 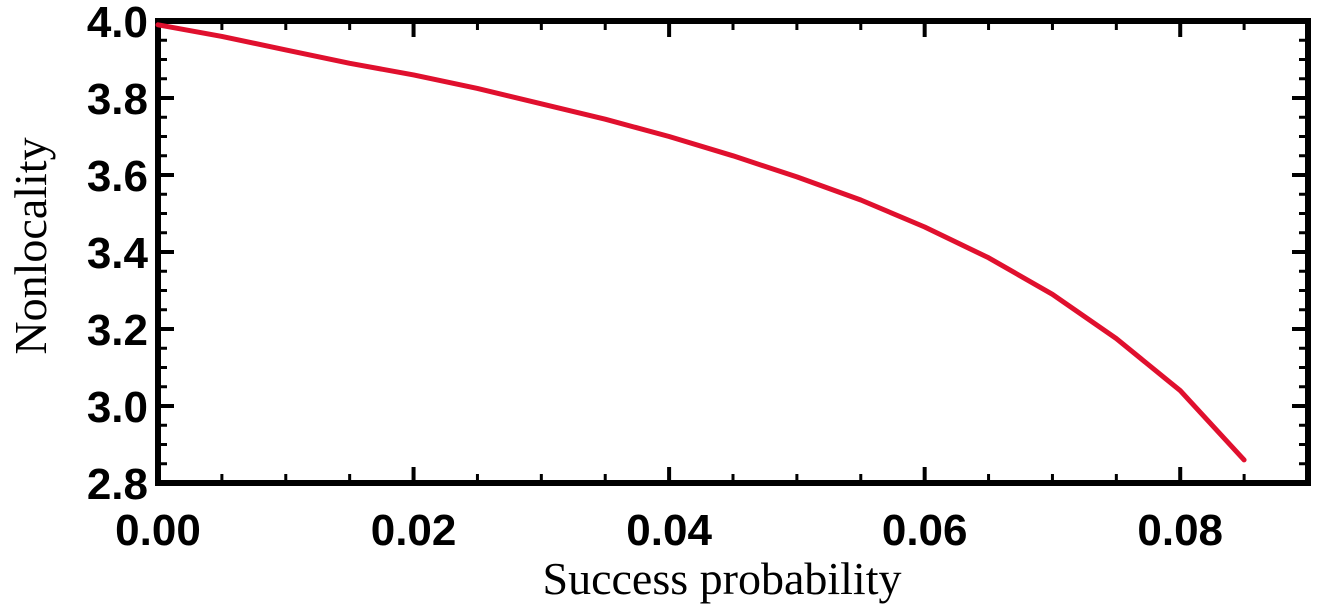 I want to click on y-axis-title: Nonlocality, so click(x=30, y=245).